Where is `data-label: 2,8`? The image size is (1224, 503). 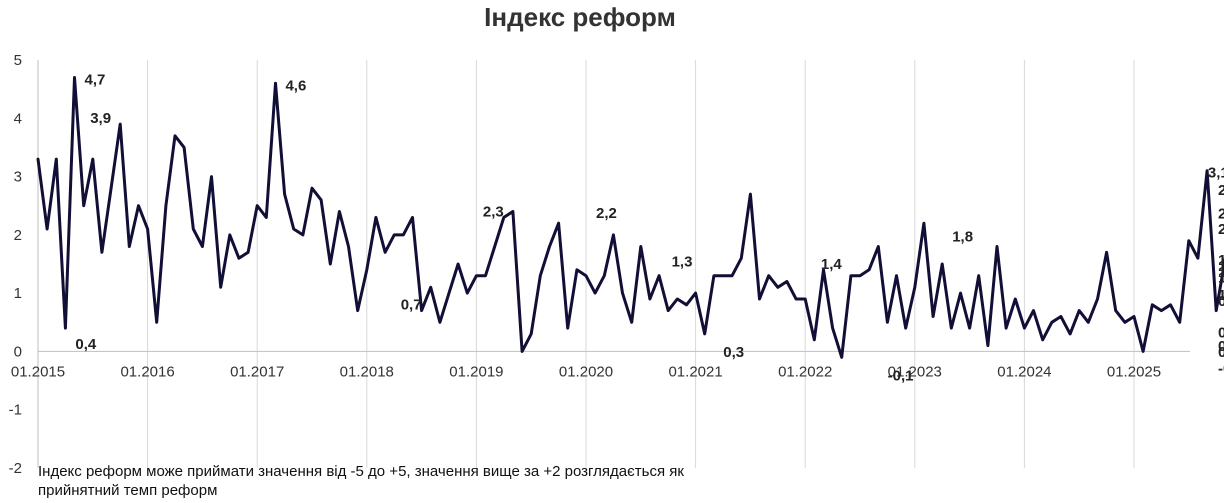 data-label: 2,8 is located at coordinates (1221, 190).